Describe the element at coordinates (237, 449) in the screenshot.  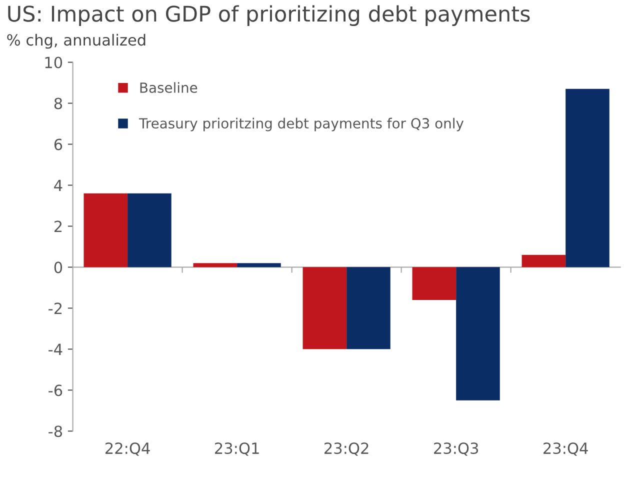
I see `x-tick-label: 23:Q1` at that location.